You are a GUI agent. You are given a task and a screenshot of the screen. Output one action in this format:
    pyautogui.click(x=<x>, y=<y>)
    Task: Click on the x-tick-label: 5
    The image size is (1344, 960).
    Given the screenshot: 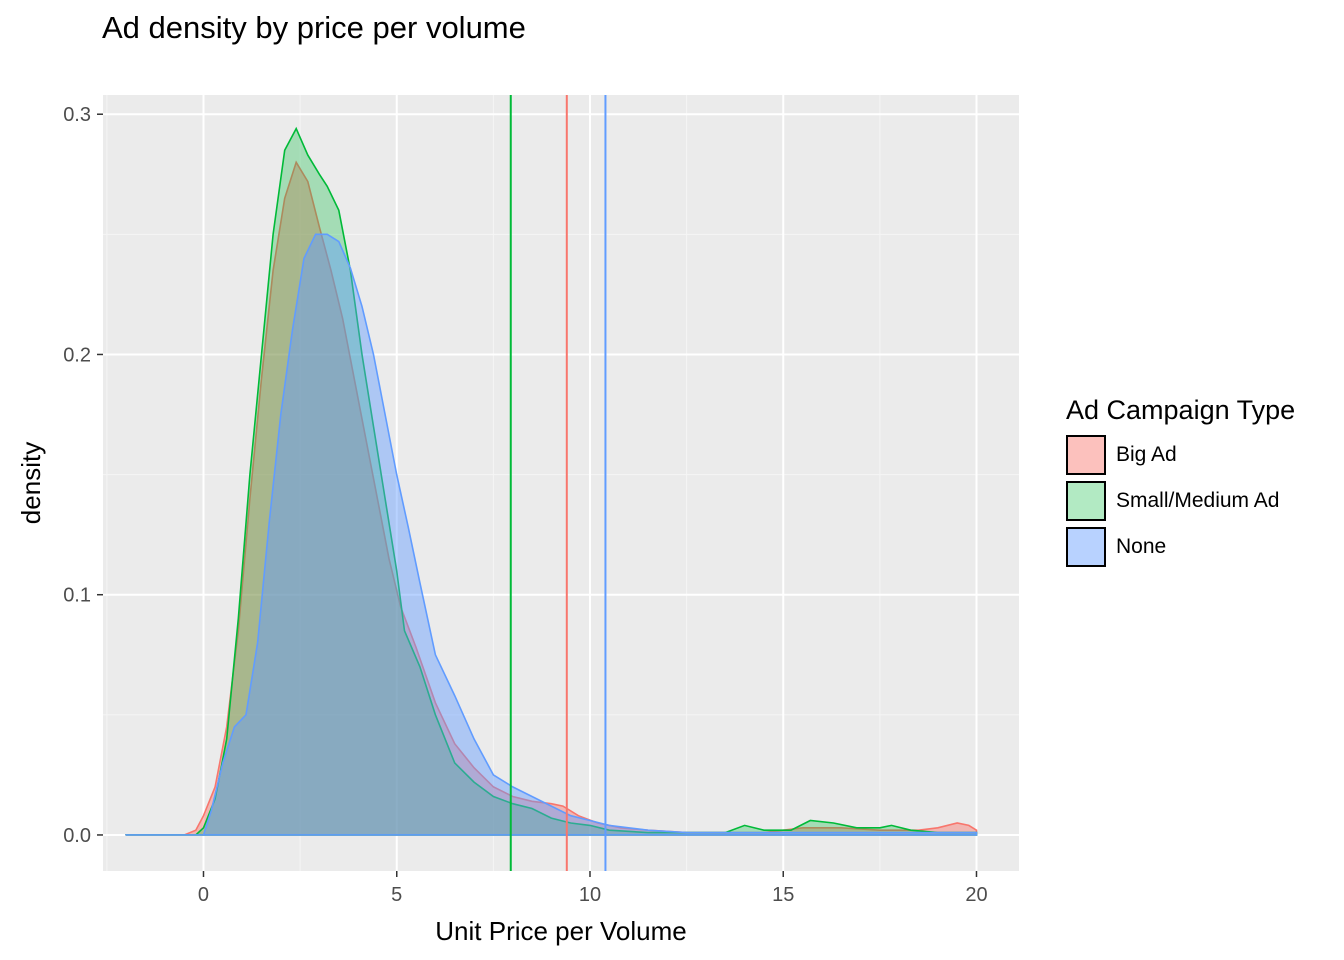 What is the action you would take?
    pyautogui.click(x=396, y=895)
    